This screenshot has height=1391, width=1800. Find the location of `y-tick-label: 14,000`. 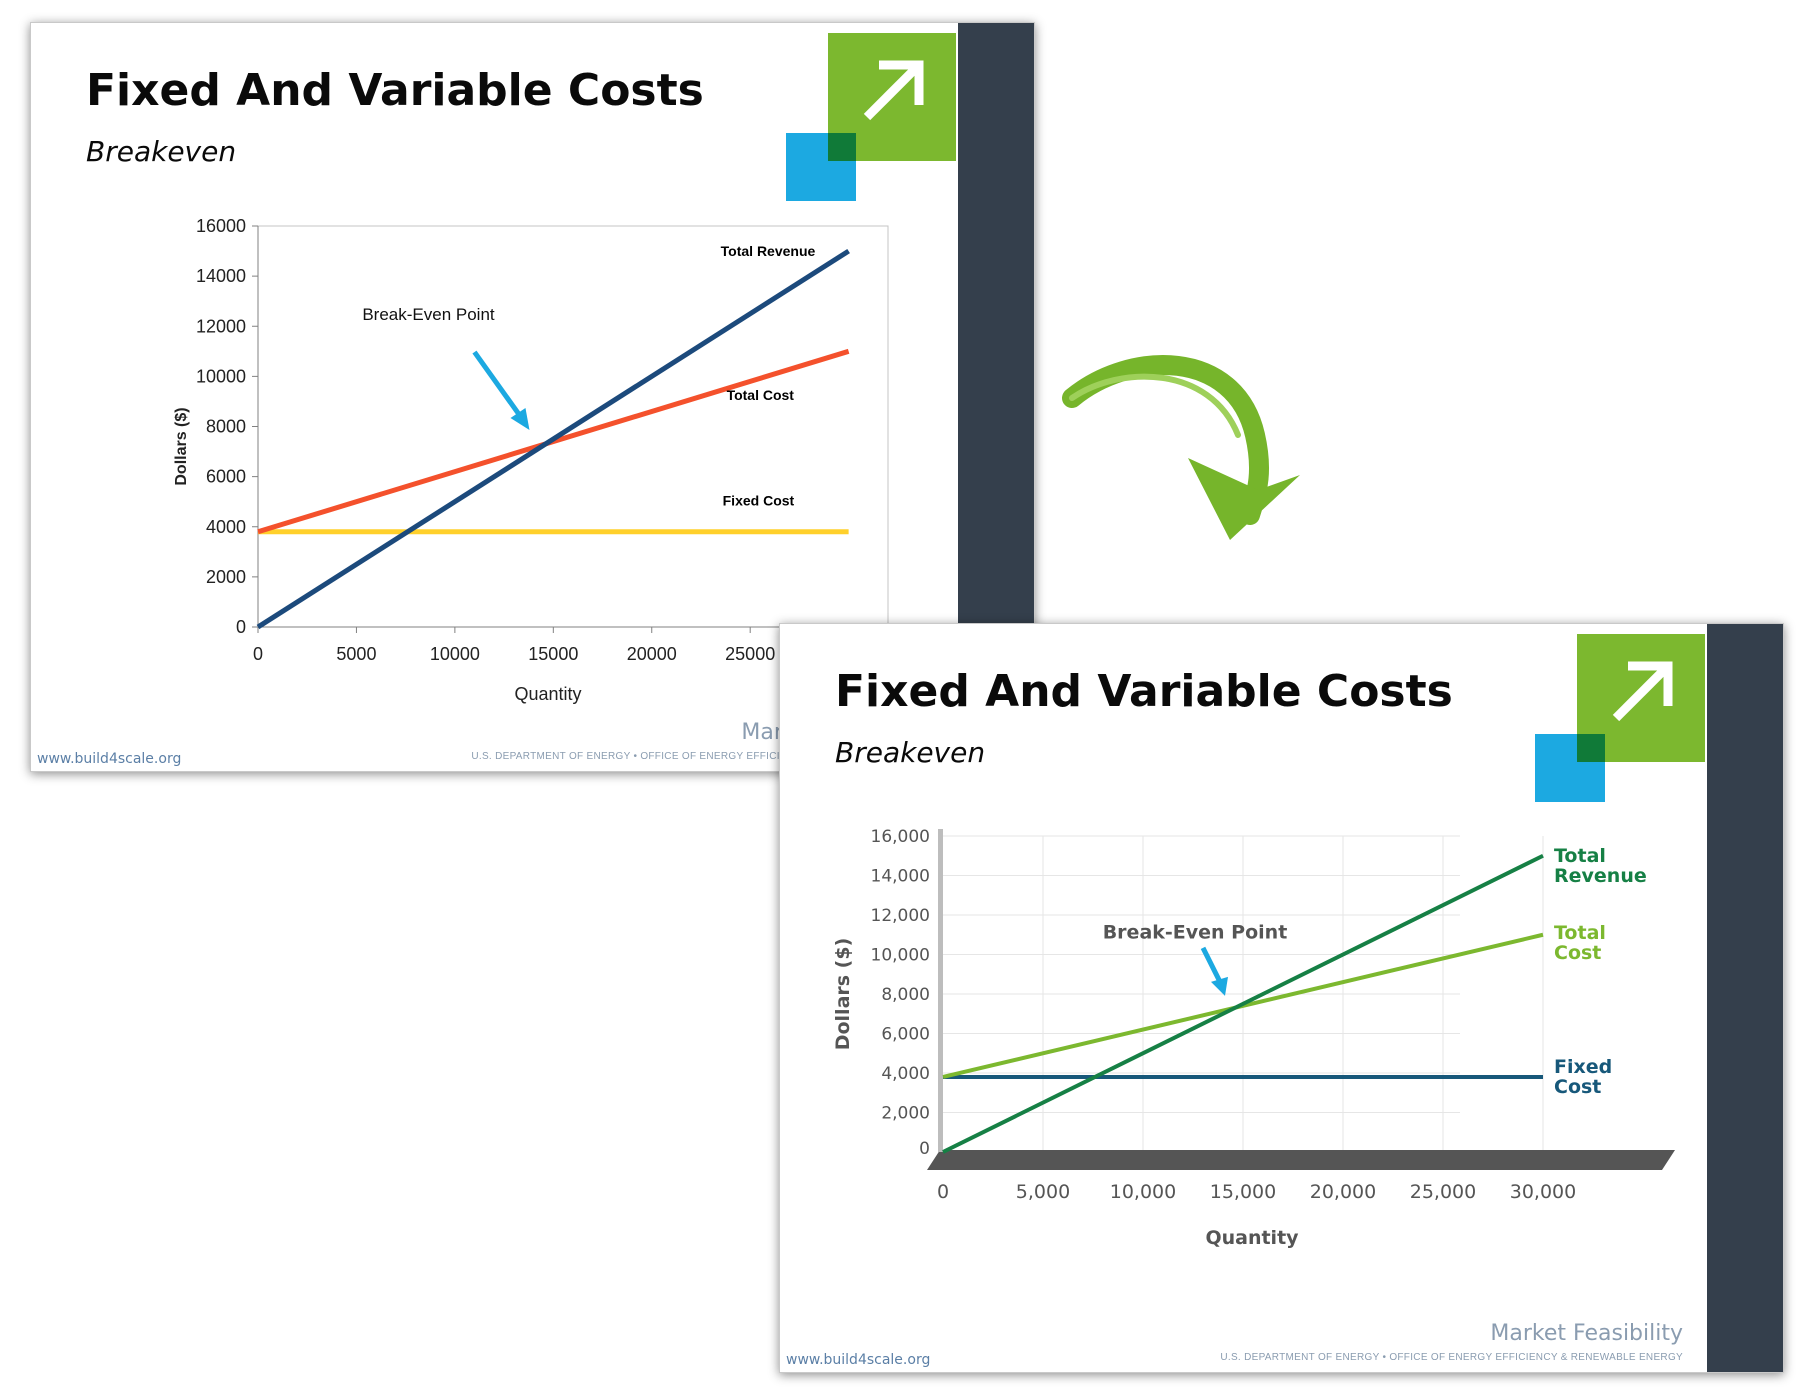

y-tick-label: 14,000 is located at coordinates (900, 877).